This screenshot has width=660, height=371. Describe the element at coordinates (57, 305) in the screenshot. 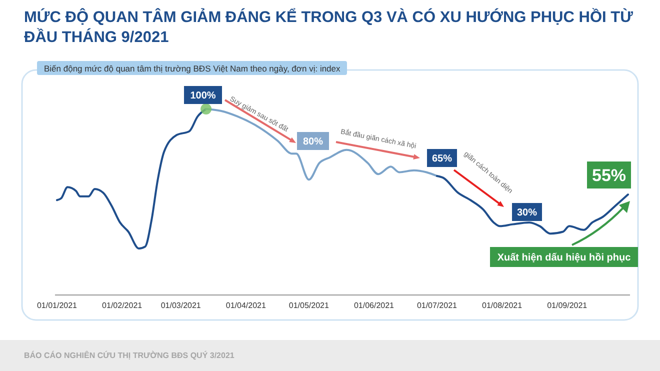

I see `x-tick-label: 01/01/2021` at that location.